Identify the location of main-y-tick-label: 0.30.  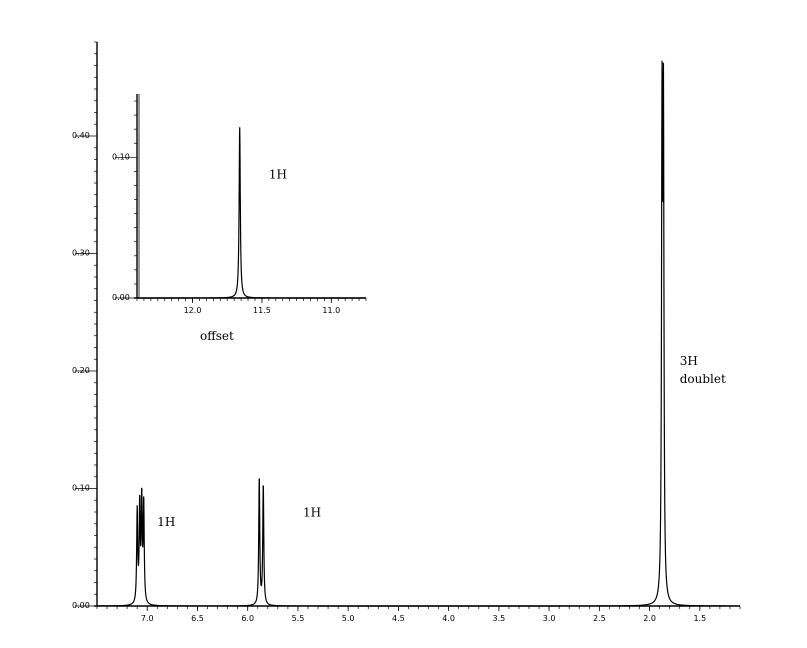
(81, 253).